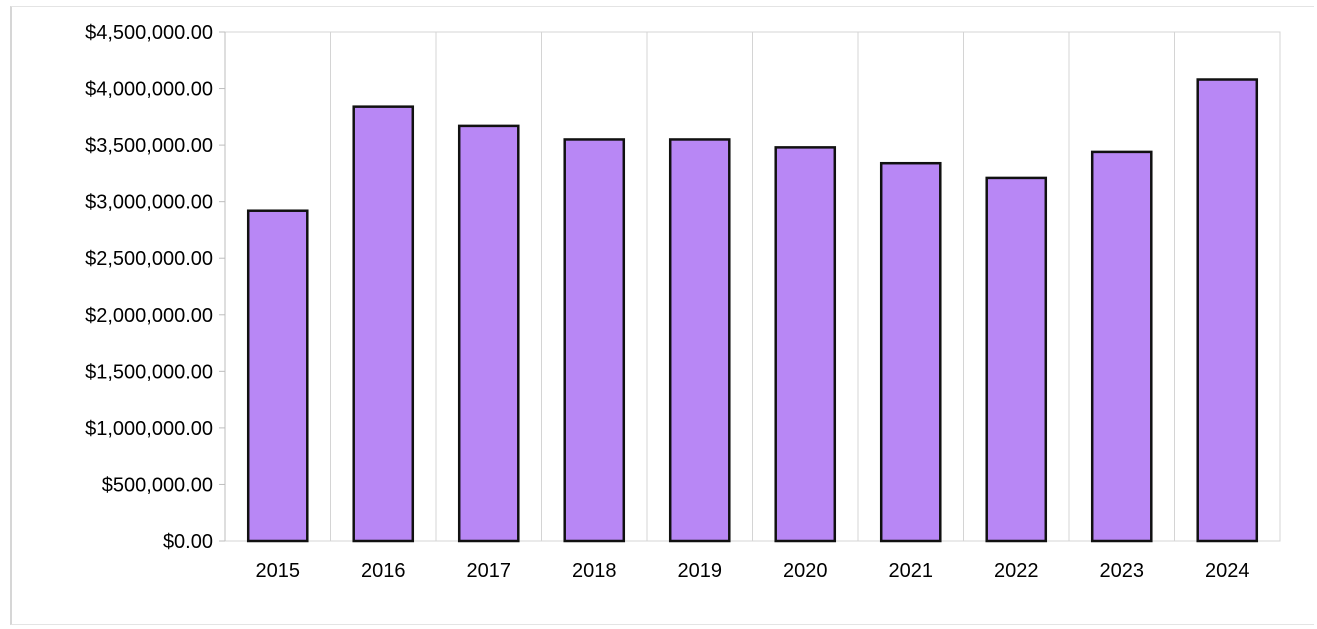 This screenshot has width=1317, height=629. Describe the element at coordinates (753, 571) in the screenshot. I see `x-axis-tick-labels: 2015 2016 2017 2018 2019 2020 2021 2022 2023 2024` at that location.